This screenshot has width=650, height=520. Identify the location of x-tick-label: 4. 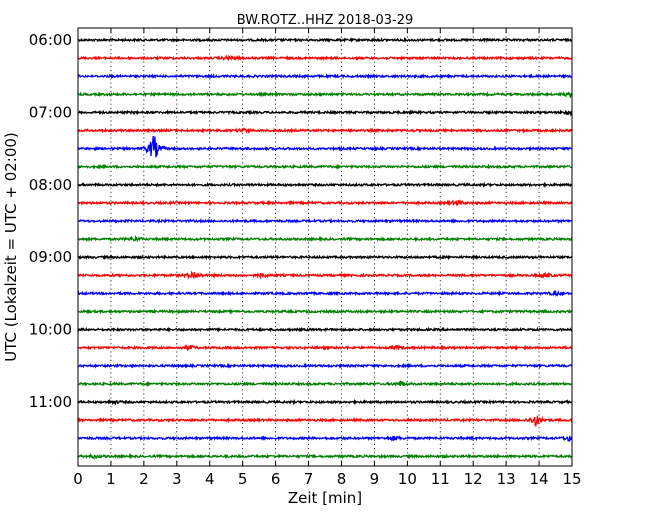
(210, 479).